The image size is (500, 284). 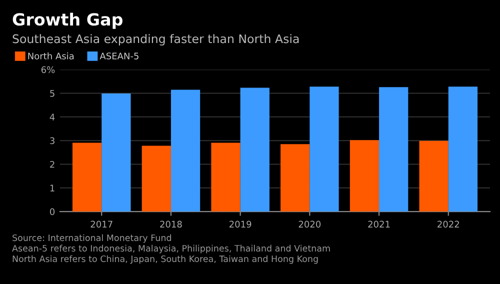 I want to click on x-tick-label: 2018, so click(x=171, y=224).